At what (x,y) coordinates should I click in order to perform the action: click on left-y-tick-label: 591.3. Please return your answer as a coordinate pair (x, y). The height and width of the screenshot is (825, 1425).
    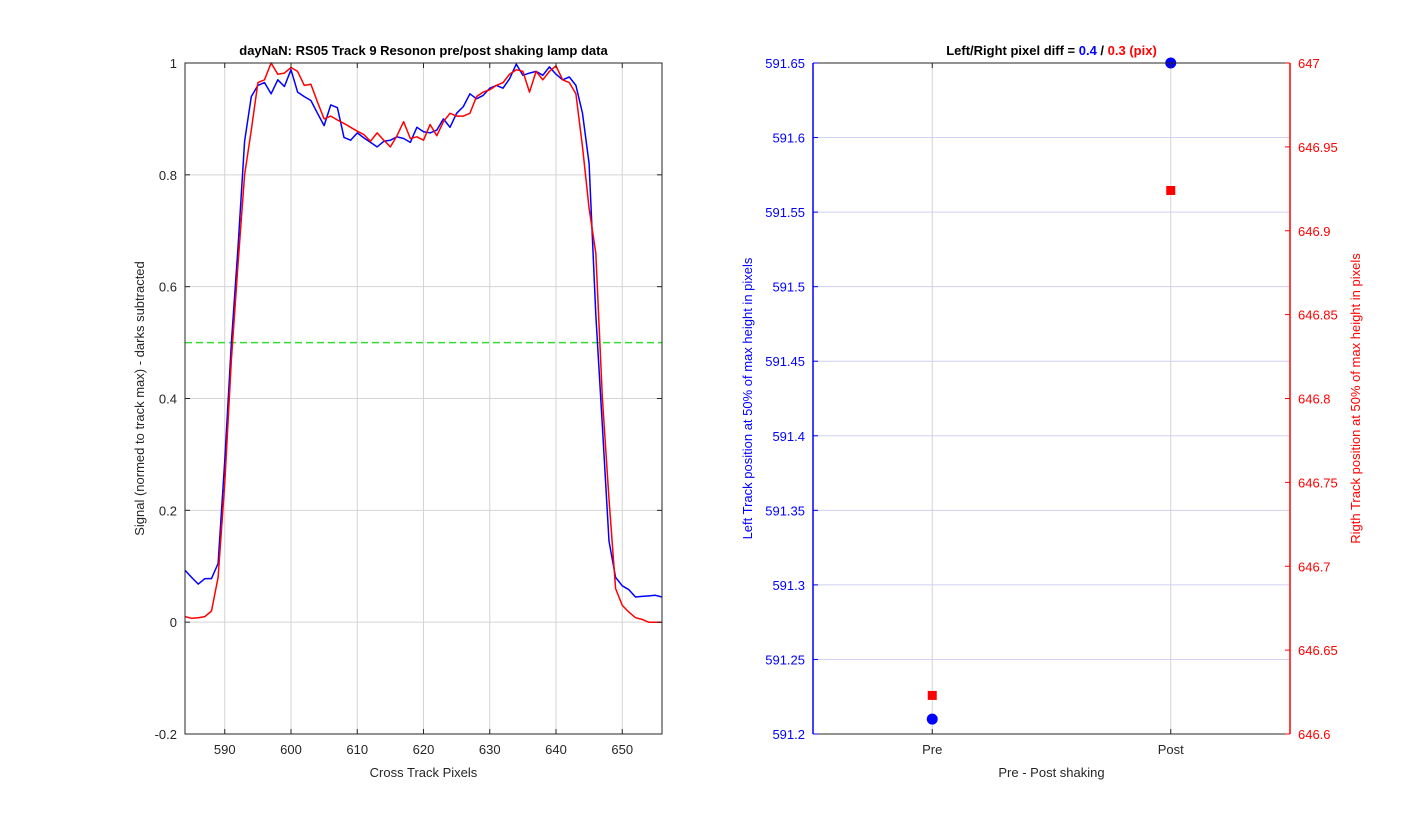
    Looking at the image, I should click on (788, 585).